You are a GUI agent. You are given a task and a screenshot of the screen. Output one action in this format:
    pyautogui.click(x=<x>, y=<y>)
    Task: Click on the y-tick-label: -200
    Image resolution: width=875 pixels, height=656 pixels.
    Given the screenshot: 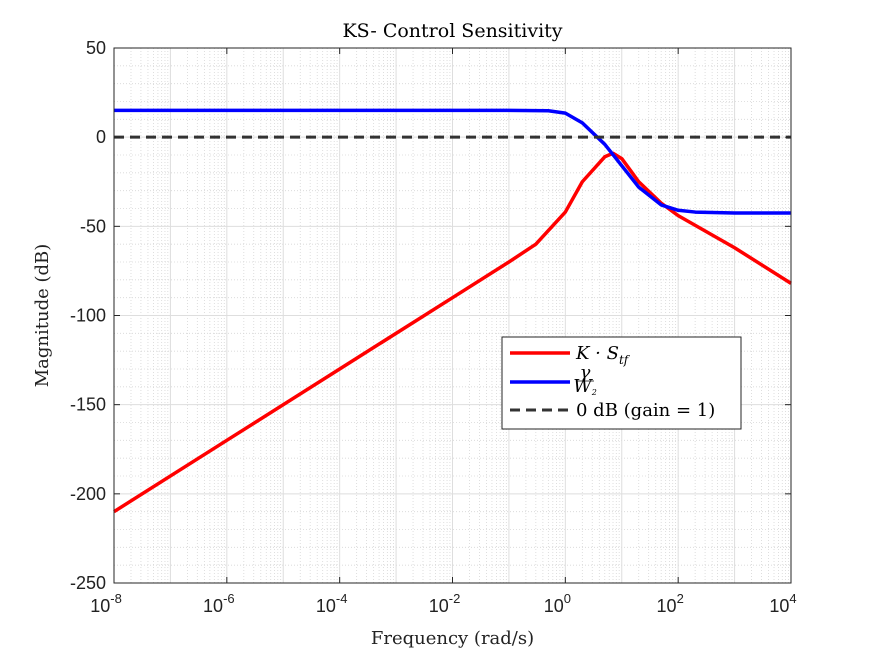 What is the action you would take?
    pyautogui.click(x=88, y=494)
    